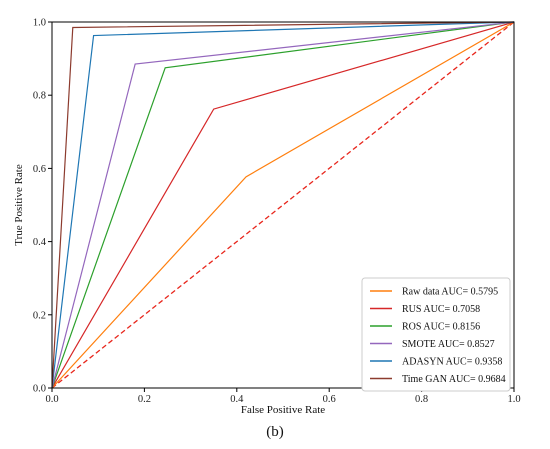  What do you see at coordinates (441, 327) in the screenshot?
I see `legend-label-2: ROS AUC= 0.8156` at bounding box center [441, 327].